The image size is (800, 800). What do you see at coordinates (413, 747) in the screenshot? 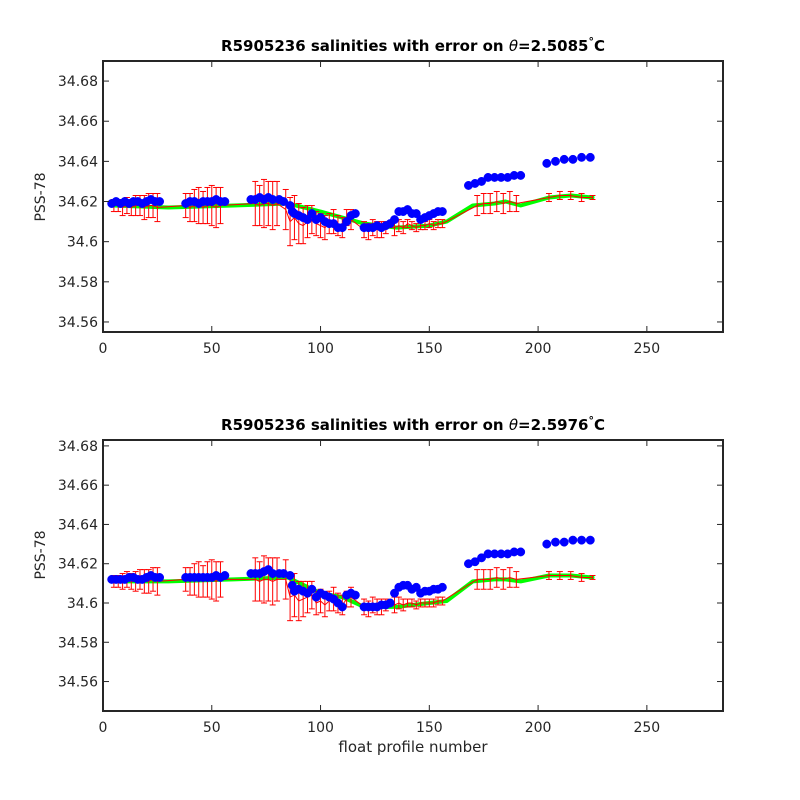
I see `bottom-chart-x-axis-label: float profile number` at bounding box center [413, 747].